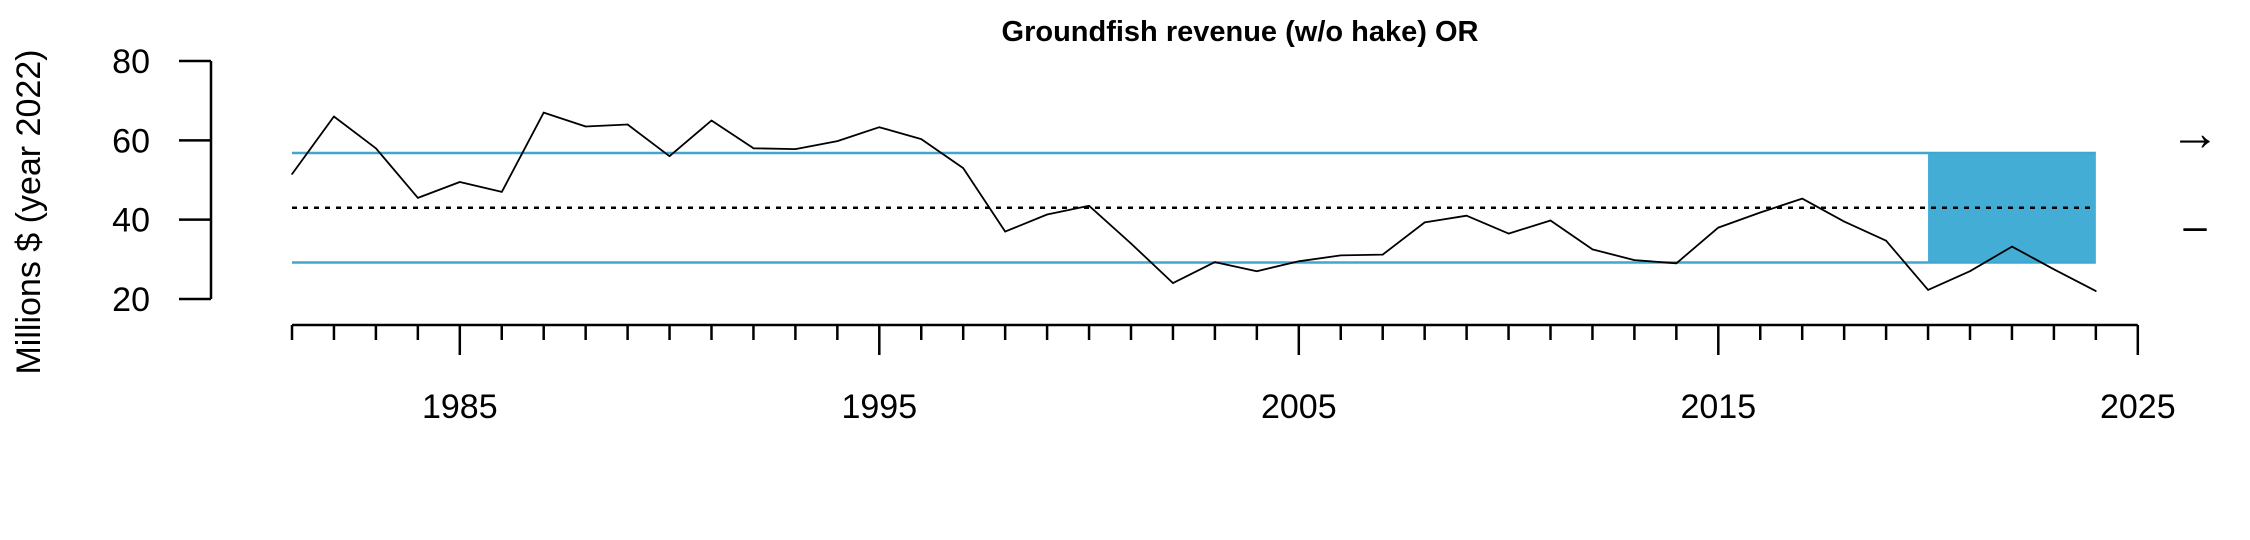 The width and height of the screenshot is (2250, 540). Describe the element at coordinates (1240, 32) in the screenshot. I see `chart-title: Groundfish revenue (w/o hake) OR` at that location.